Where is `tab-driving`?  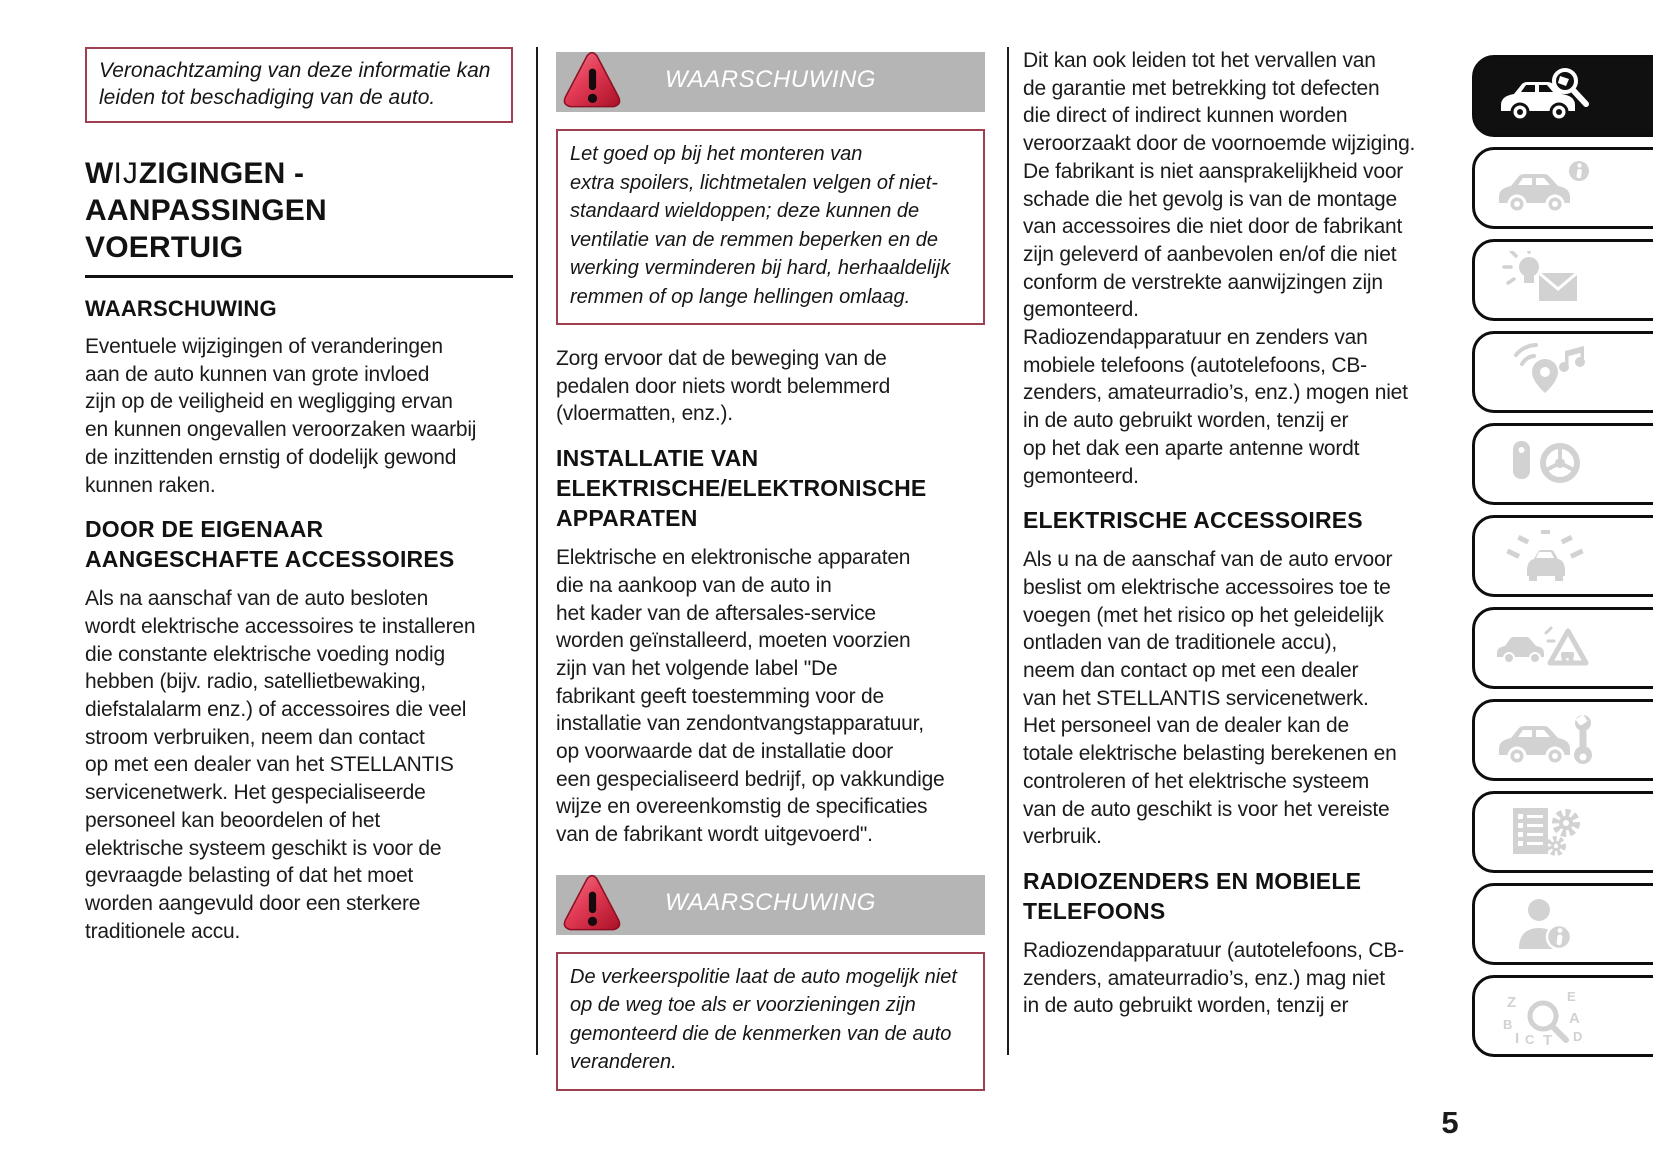
tab-driving is located at coordinates (1562, 556).